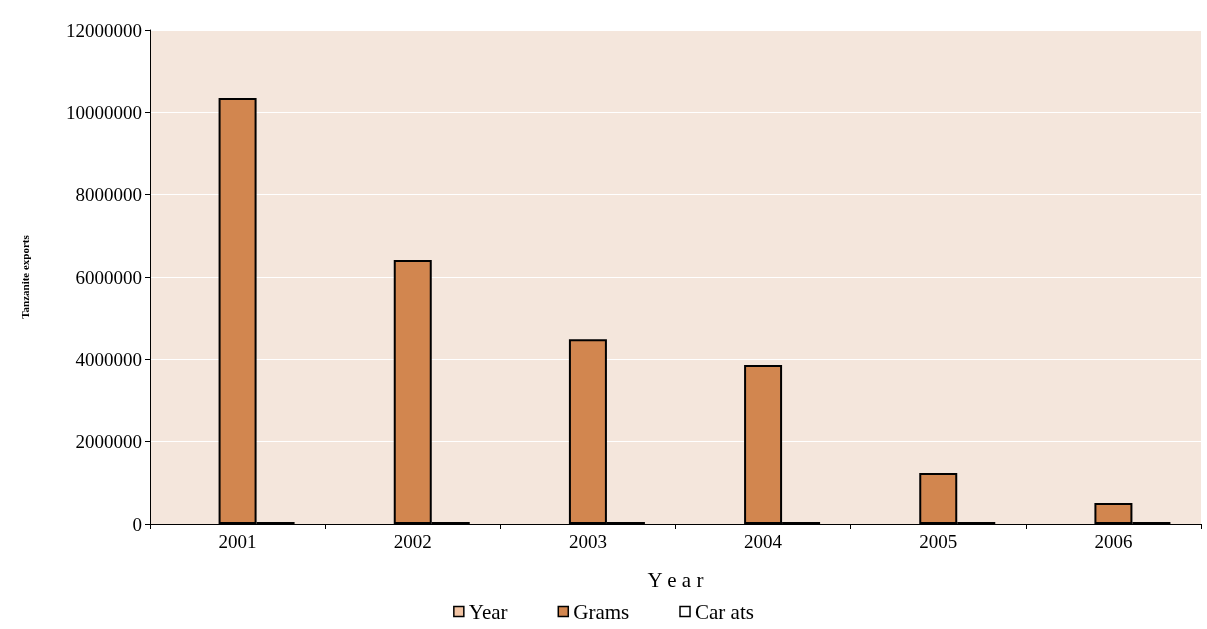 Image resolution: width=1207 pixels, height=629 pixels. What do you see at coordinates (587, 541) in the screenshot?
I see `x-tick-label: 2003` at bounding box center [587, 541].